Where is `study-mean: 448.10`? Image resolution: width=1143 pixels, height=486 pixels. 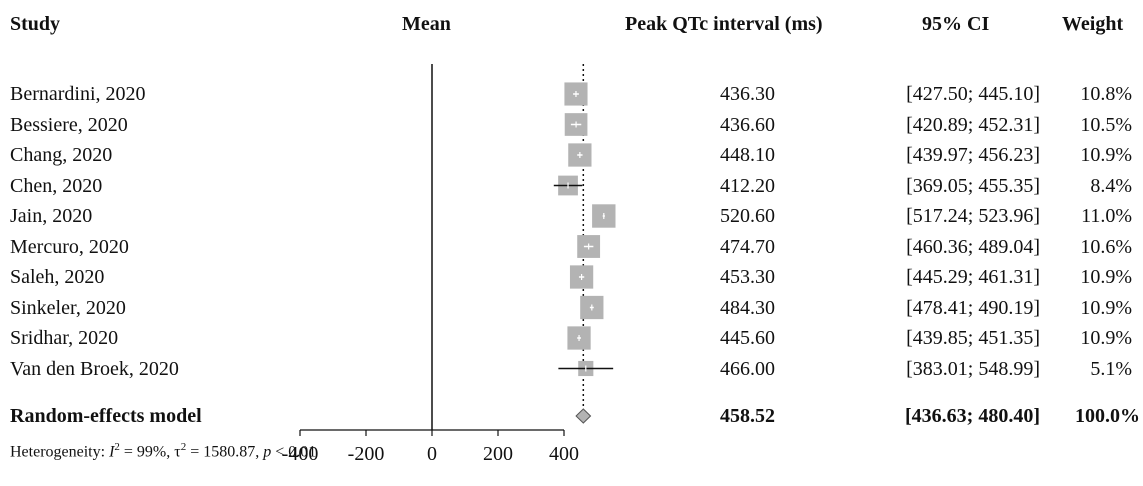 study-mean: 448.10 is located at coordinates (747, 155).